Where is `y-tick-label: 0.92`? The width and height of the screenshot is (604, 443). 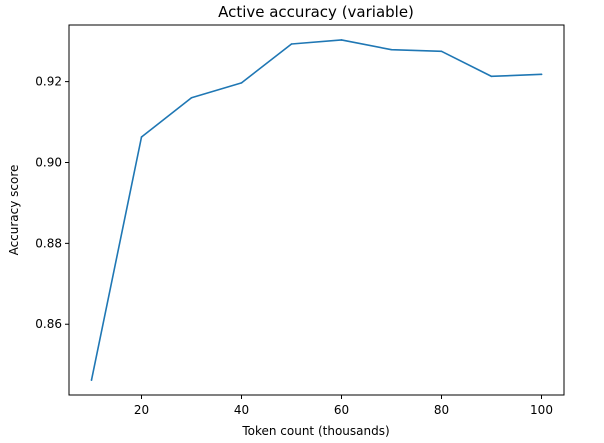
y-tick-label: 0.92 is located at coordinates (48, 82).